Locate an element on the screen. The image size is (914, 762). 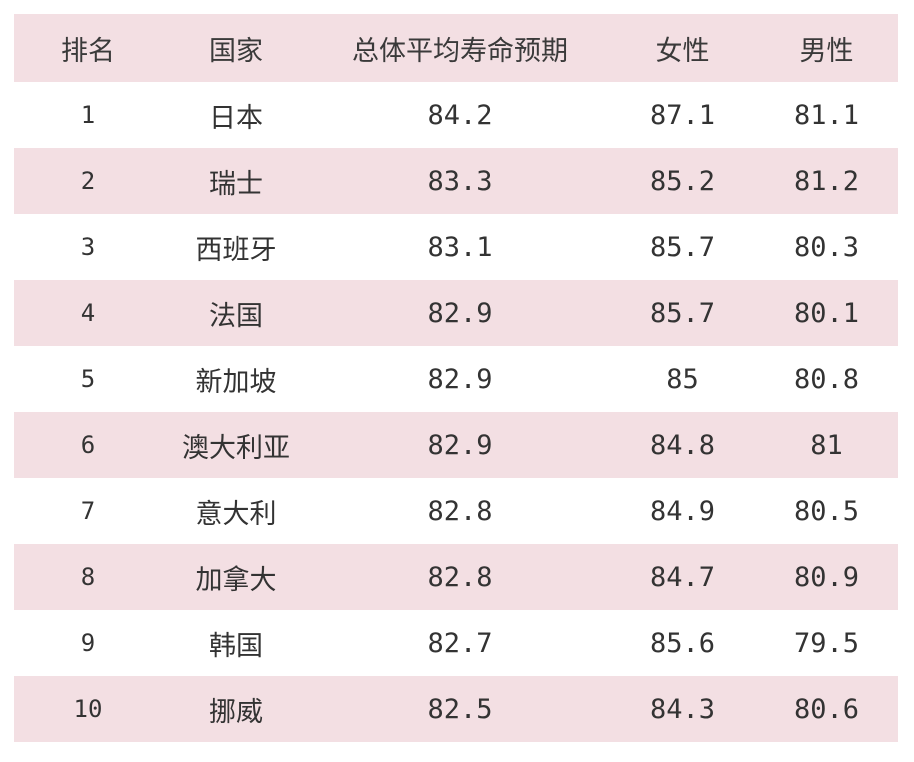
header-male: 男性 is located at coordinates (826, 51).